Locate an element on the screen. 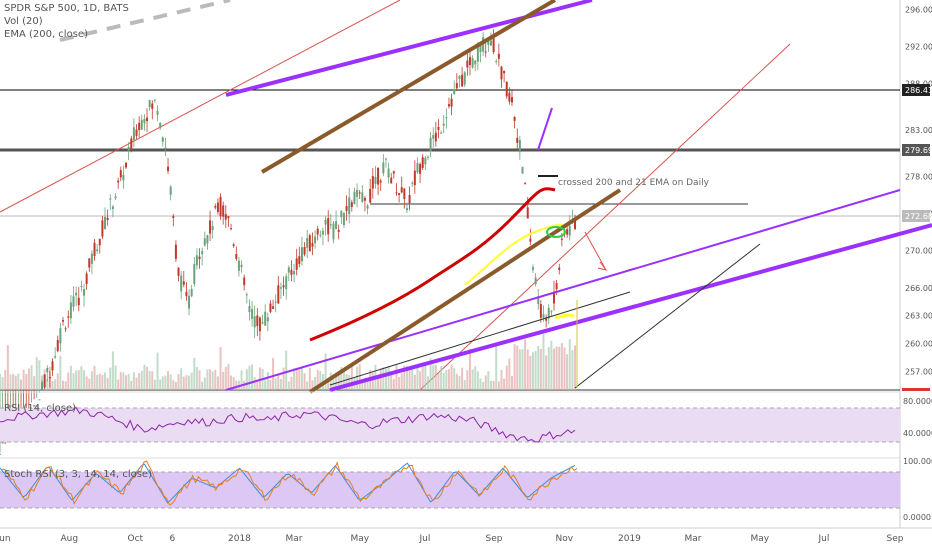 The height and width of the screenshot is (550, 932). down-arrow is located at coordinates (595, 251).